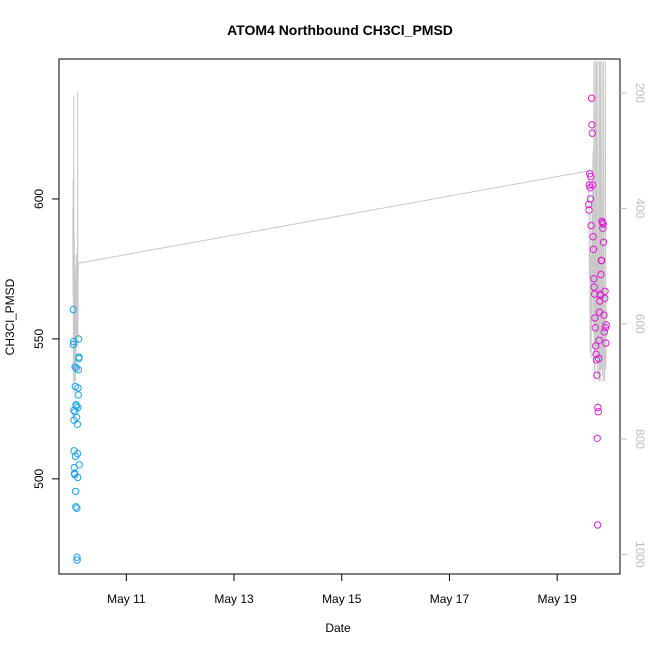 The image size is (650, 650). Describe the element at coordinates (342, 590) in the screenshot. I see `x-axis: May 11 May 13 May 15 May 17 May 19` at that location.